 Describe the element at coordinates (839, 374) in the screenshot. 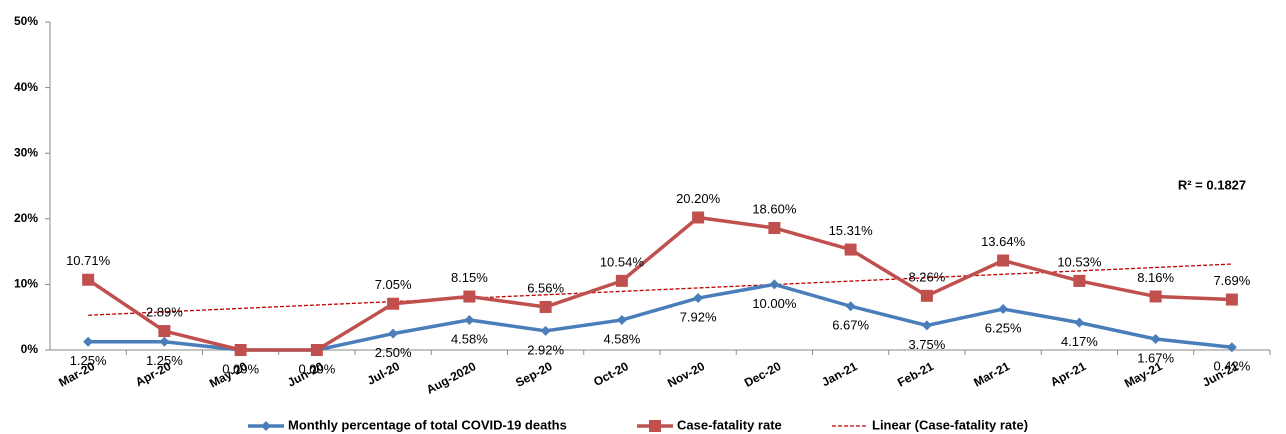

I see `x-tick-label: Jan-21` at that location.